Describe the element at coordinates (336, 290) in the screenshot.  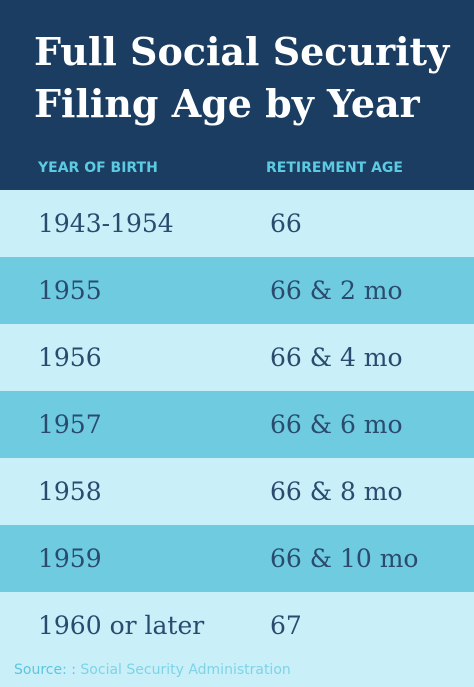
I see `retirement-age: 66 & 2 mo` at that location.